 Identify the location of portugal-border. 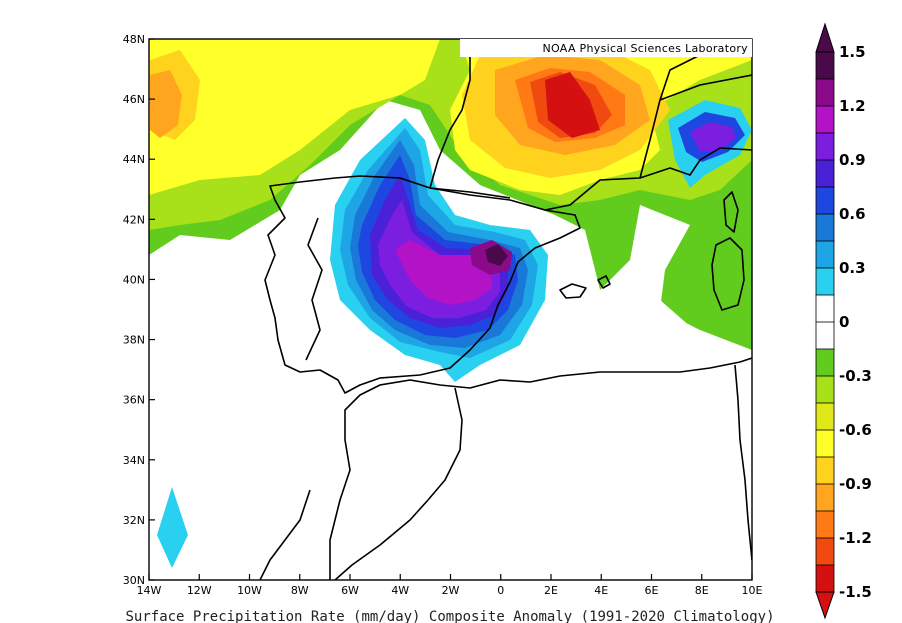
(314, 289).